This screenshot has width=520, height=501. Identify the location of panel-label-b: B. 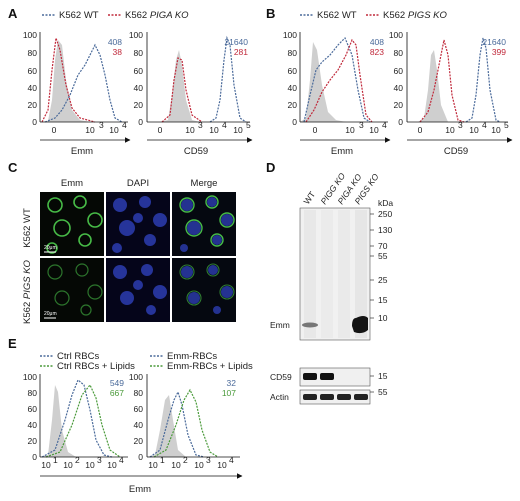
(270, 13).